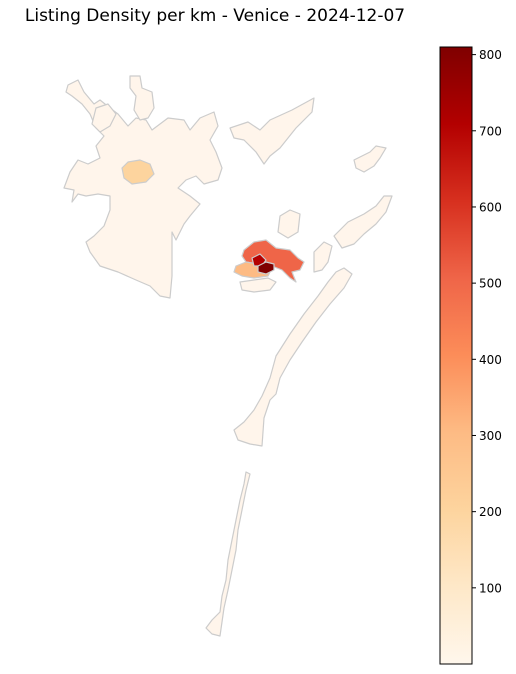  What do you see at coordinates (323, 257) in the screenshot?
I see `region-island-certosa` at bounding box center [323, 257].